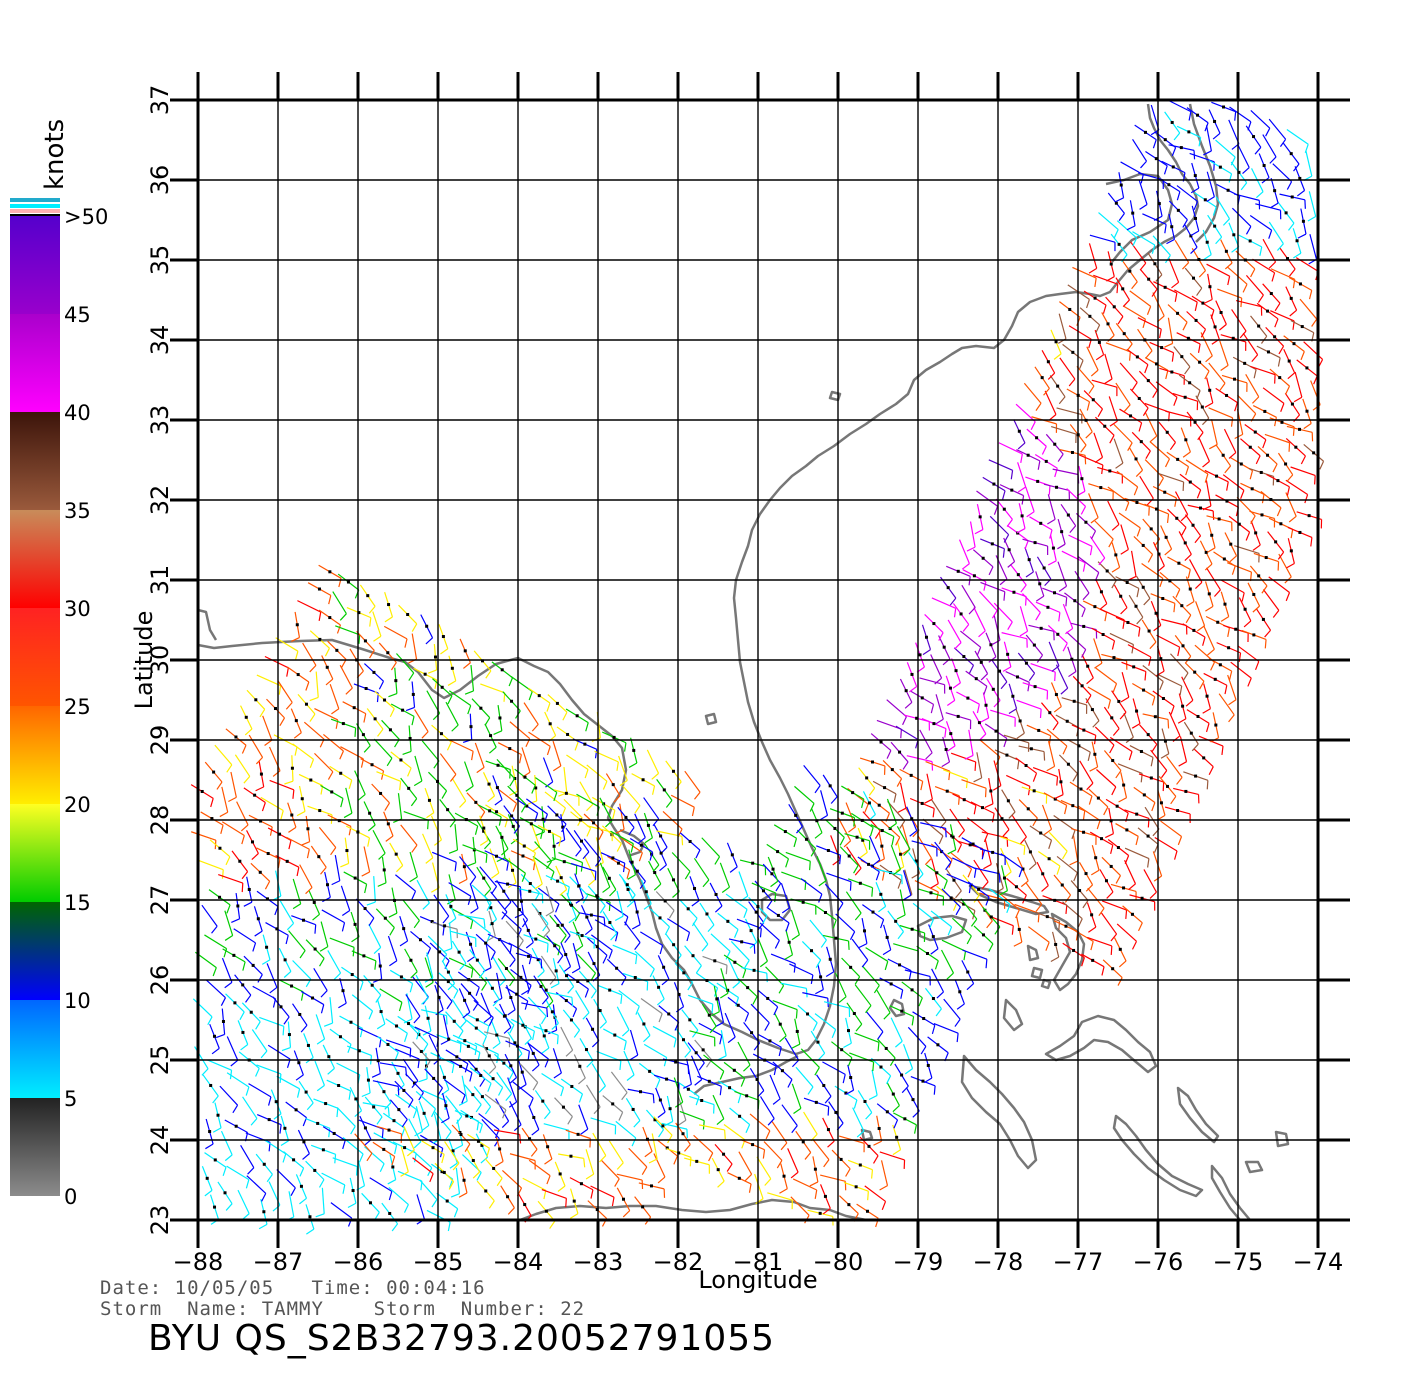 Image resolution: width=1420 pixels, height=1400 pixels. I want to click on lon-tick-label: −88, so click(198, 1262).